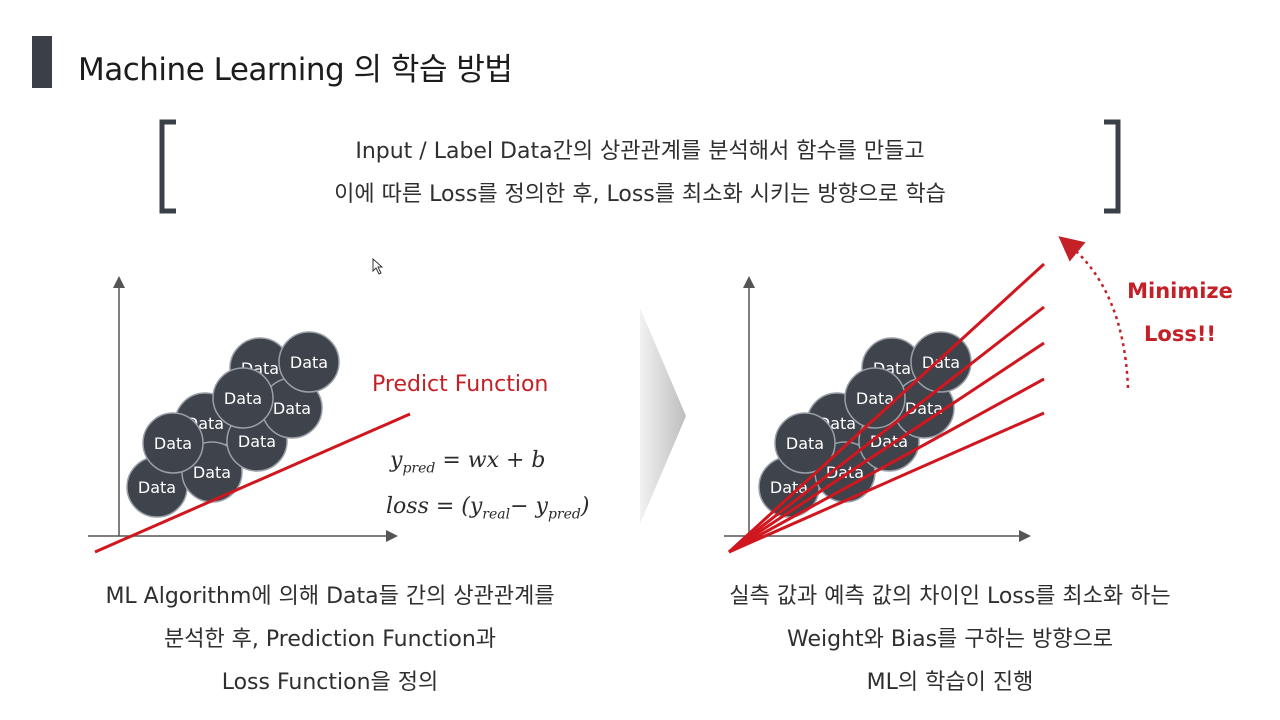  What do you see at coordinates (1112, 166) in the screenshot?
I see `right-bracket` at bounding box center [1112, 166].